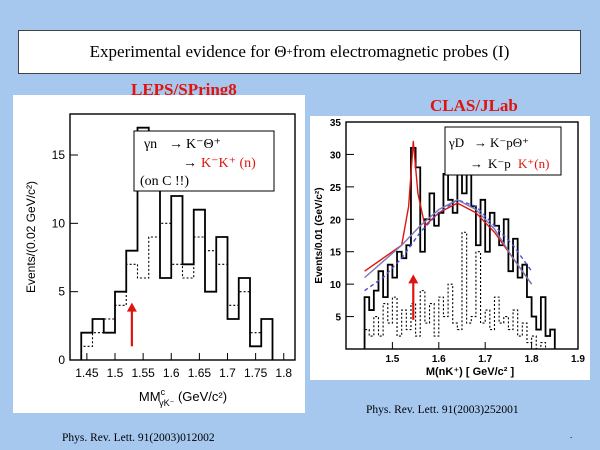 The image size is (600, 450). What do you see at coordinates (179, 51) in the screenshot?
I see `title-prefix: Experimental evidence for` at bounding box center [179, 51].